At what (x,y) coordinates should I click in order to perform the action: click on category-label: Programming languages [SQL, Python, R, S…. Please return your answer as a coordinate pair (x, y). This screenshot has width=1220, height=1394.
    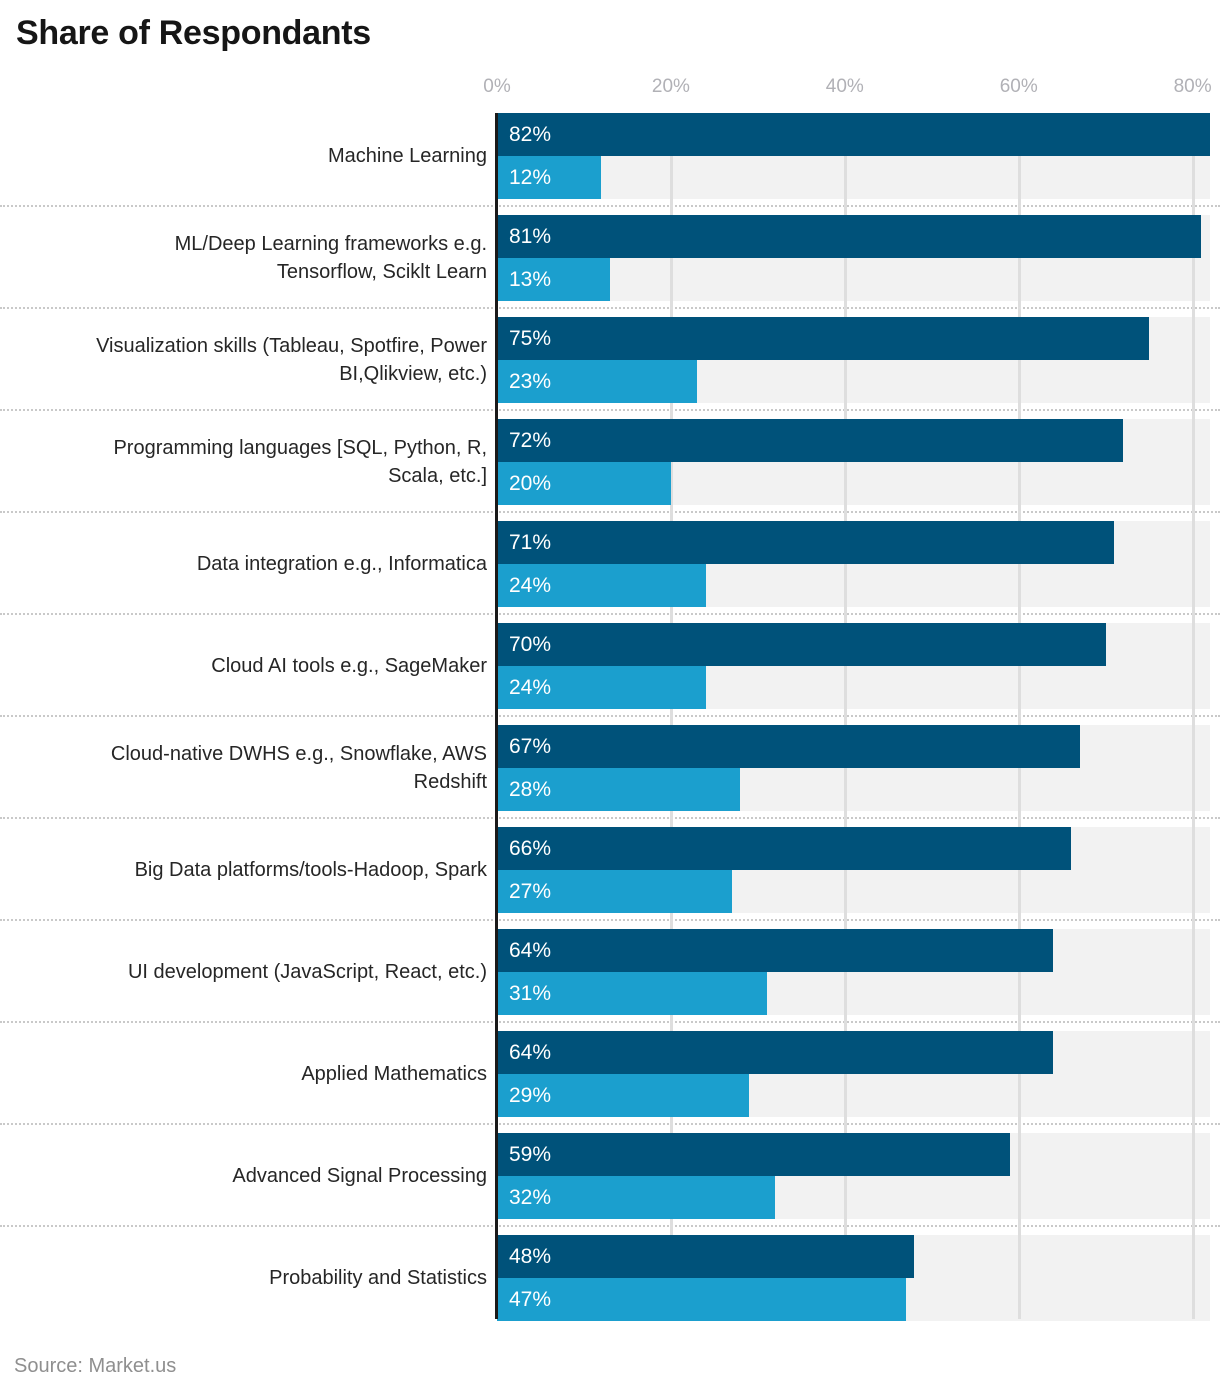
    Looking at the image, I should click on (300, 462).